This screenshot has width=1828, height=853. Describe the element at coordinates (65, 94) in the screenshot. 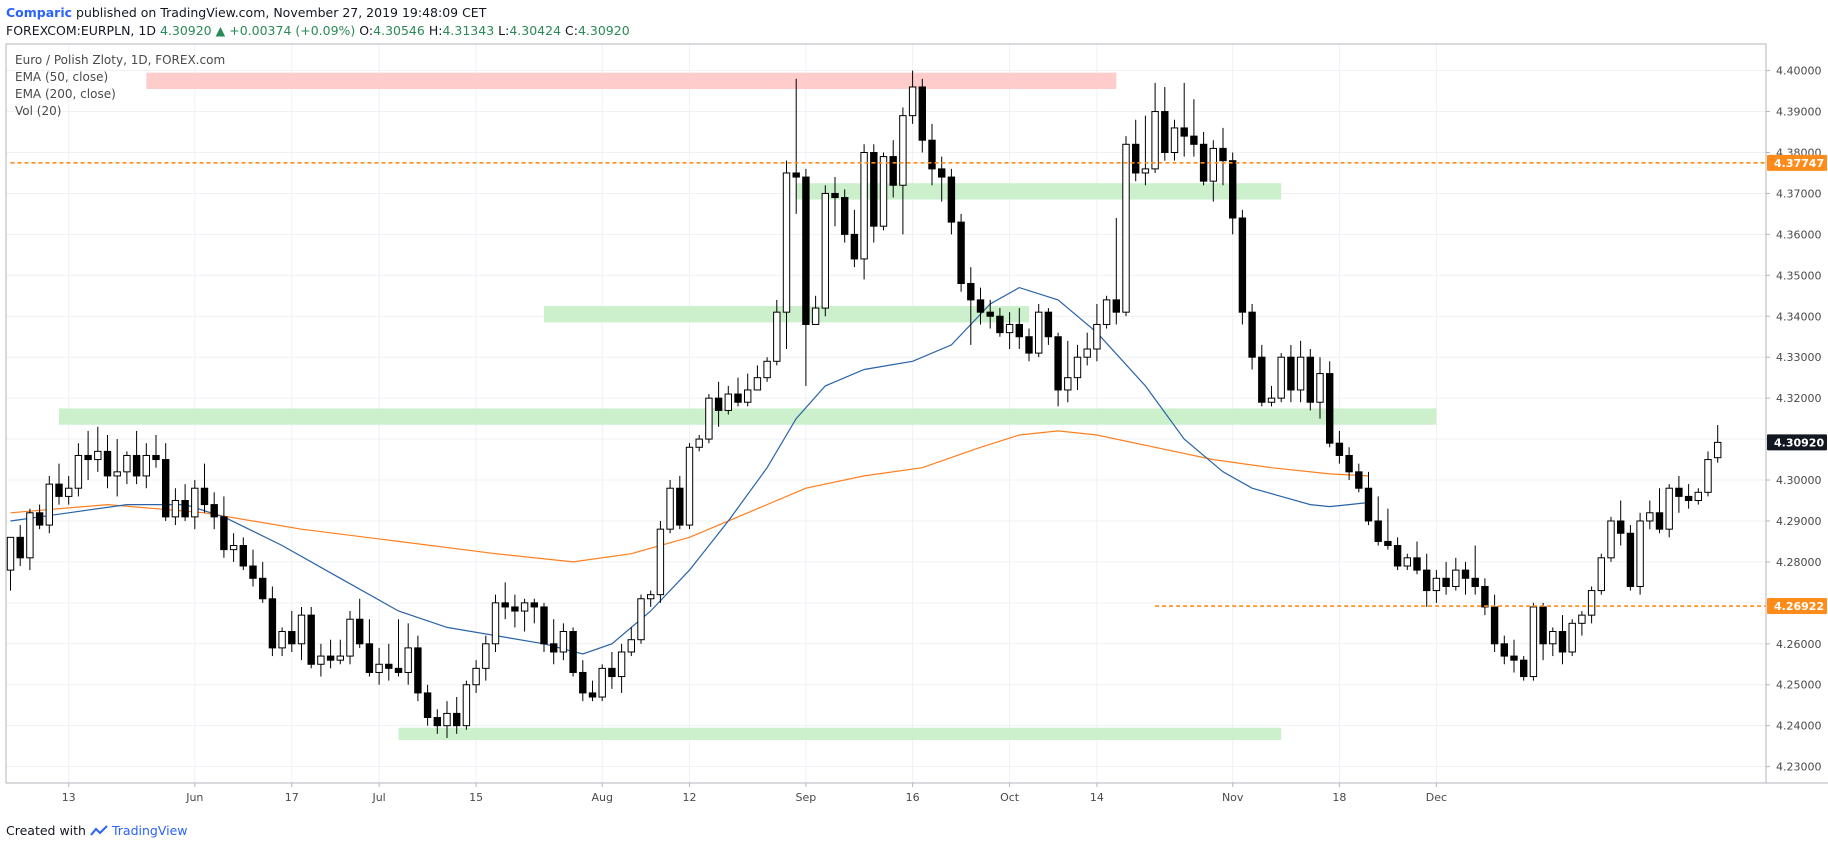

I see `legend-ema200: EMA (200, close)` at that location.